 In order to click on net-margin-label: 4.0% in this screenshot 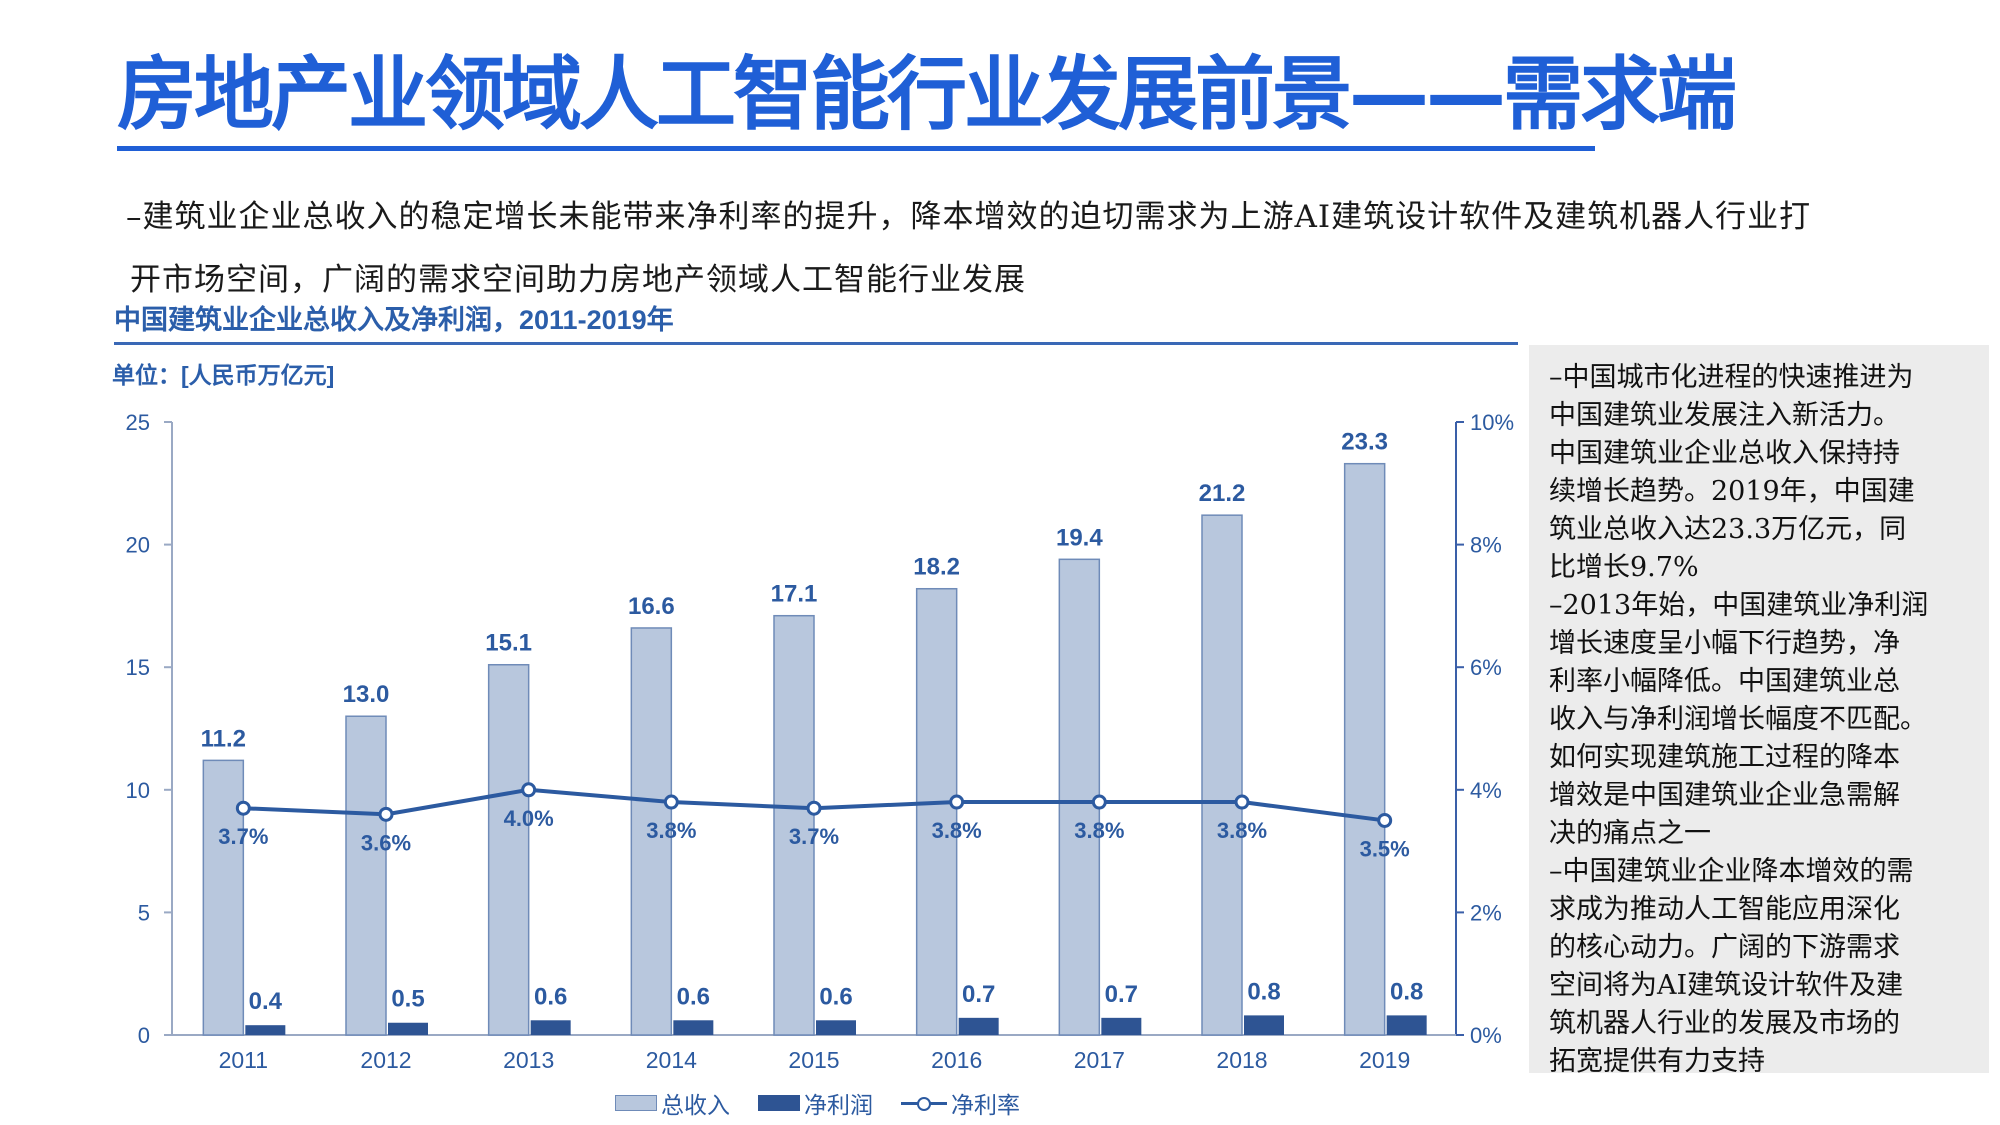, I will do `click(529, 818)`.